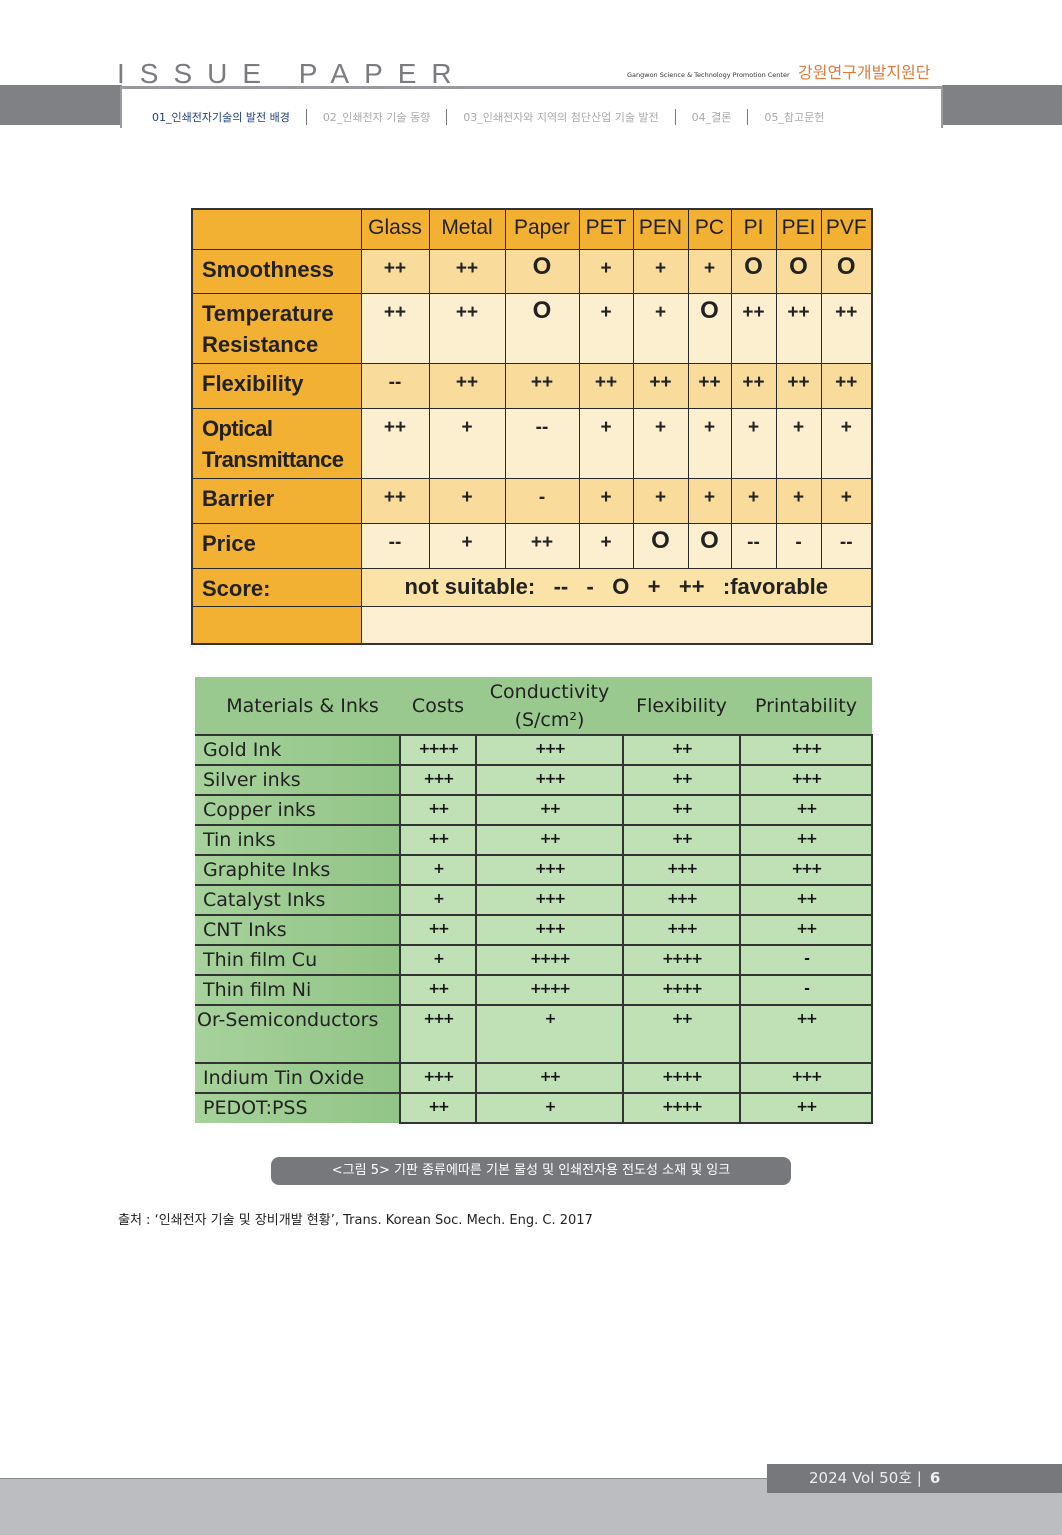  I want to click on header-bar-right, so click(1002, 105).